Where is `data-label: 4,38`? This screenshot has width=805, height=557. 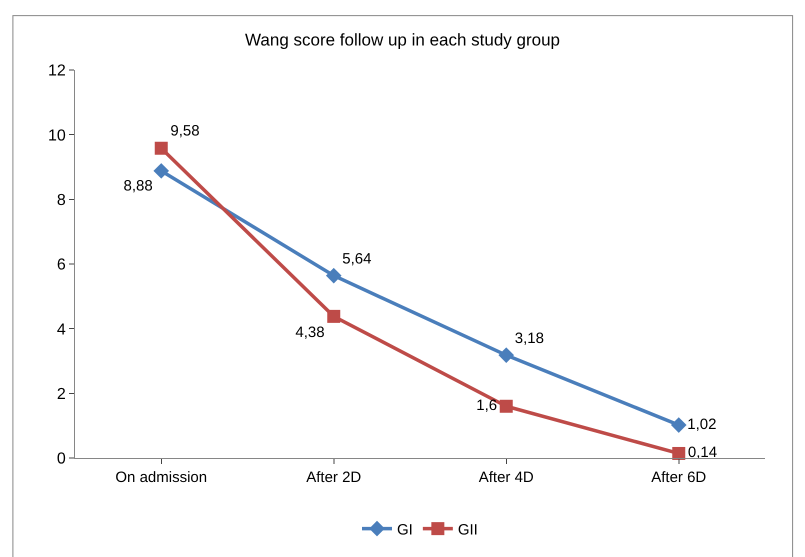
data-label: 4,38 is located at coordinates (310, 332).